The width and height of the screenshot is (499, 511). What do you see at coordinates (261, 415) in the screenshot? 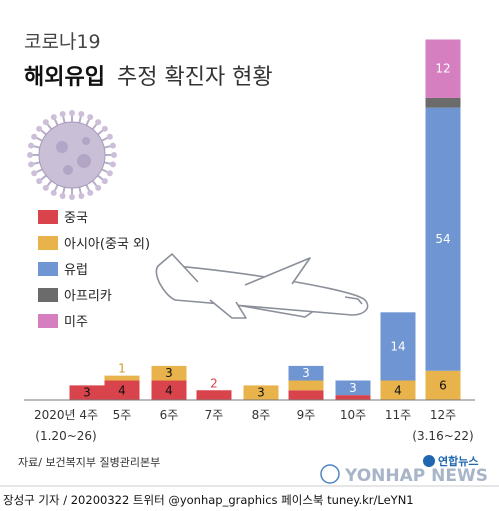
I see `tick-label: 8주` at bounding box center [261, 415].